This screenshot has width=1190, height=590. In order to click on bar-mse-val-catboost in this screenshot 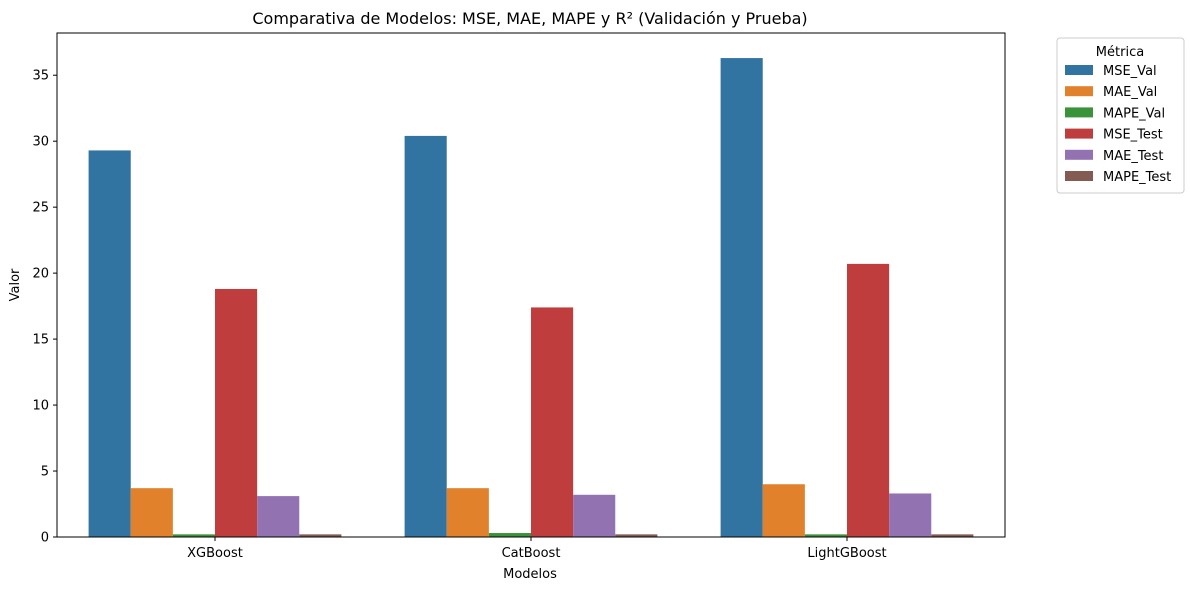, I will do `click(425, 336)`.